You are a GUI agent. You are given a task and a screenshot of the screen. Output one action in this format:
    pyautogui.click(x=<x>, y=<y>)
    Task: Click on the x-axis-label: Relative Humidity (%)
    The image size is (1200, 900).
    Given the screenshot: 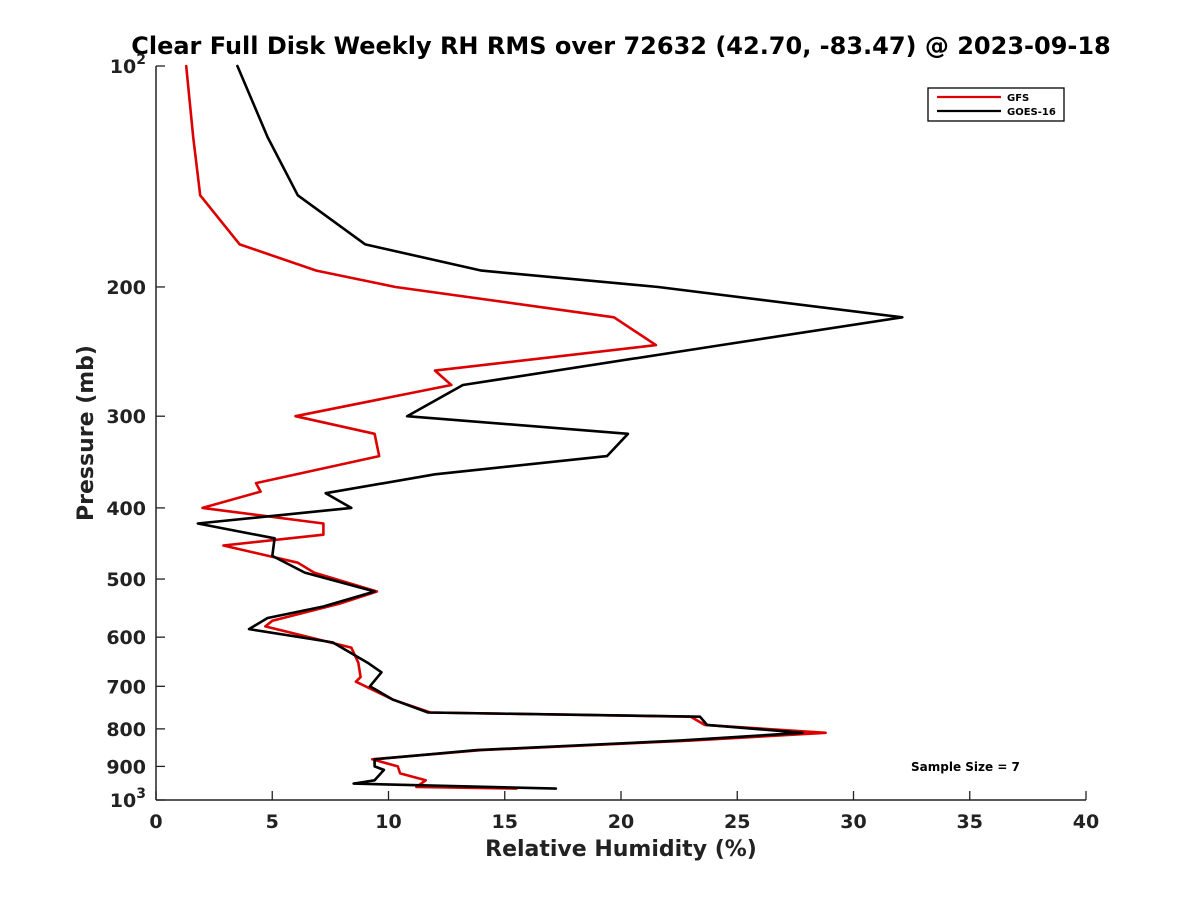 What is the action you would take?
    pyautogui.click(x=621, y=849)
    